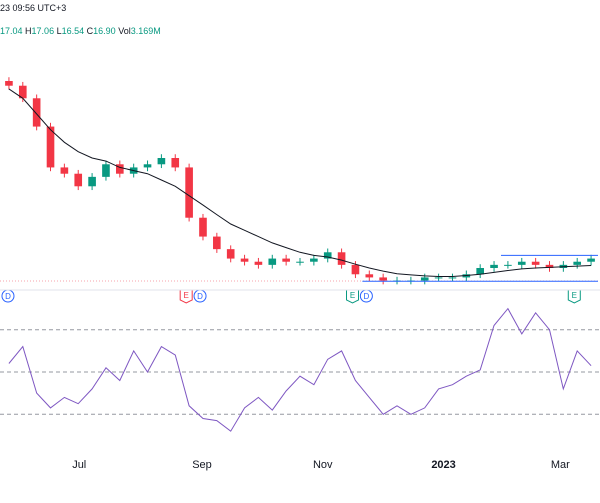 The height and width of the screenshot is (503, 600). I want to click on time-axis-label: Sep, so click(202, 465).